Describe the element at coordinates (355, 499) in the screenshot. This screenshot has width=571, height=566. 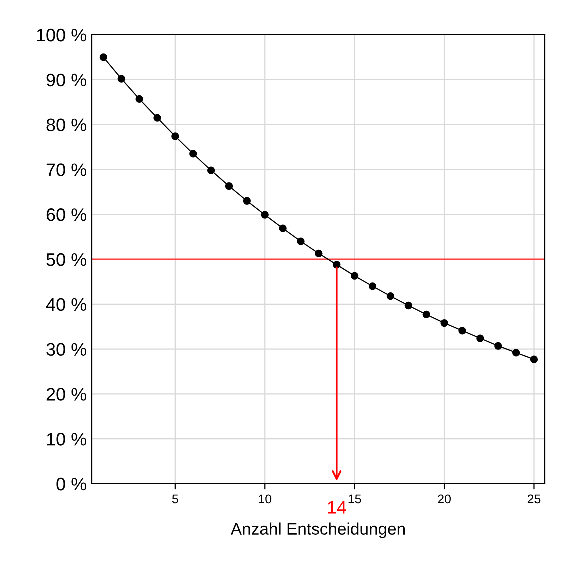
I see `x-tick-label: 15` at that location.